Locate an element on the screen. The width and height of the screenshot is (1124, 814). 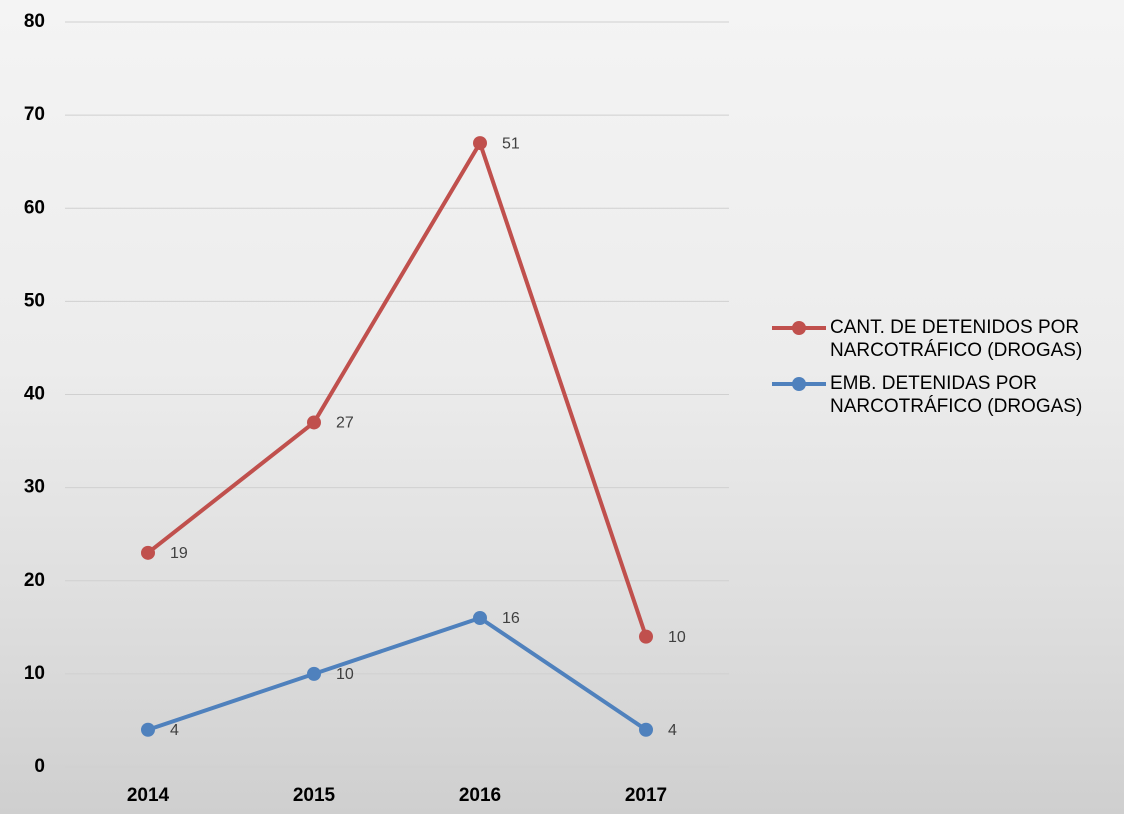
data-label: 51 is located at coordinates (511, 143).